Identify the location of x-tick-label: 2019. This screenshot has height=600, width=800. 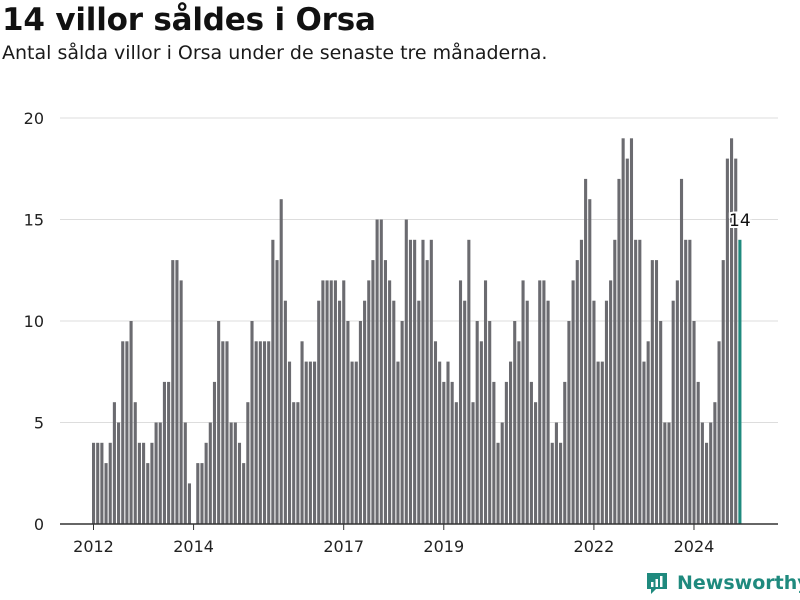
(443, 546).